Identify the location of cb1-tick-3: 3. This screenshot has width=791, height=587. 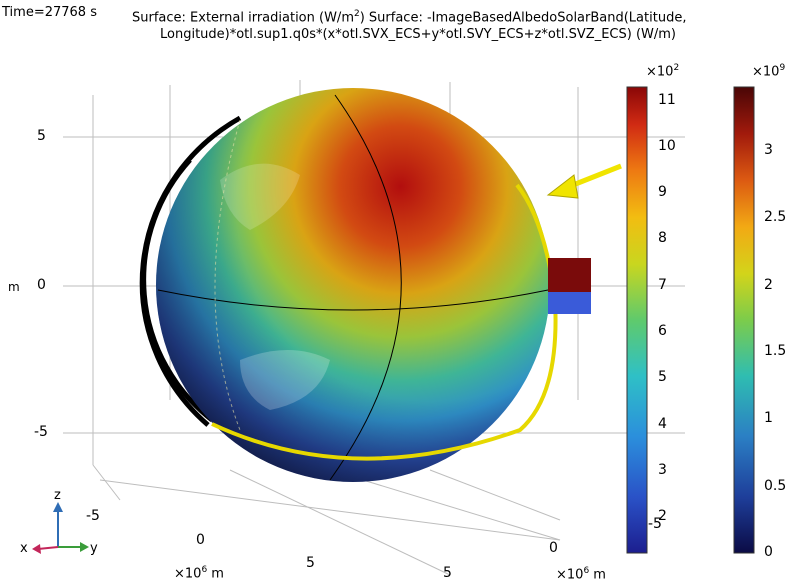
(662, 470).